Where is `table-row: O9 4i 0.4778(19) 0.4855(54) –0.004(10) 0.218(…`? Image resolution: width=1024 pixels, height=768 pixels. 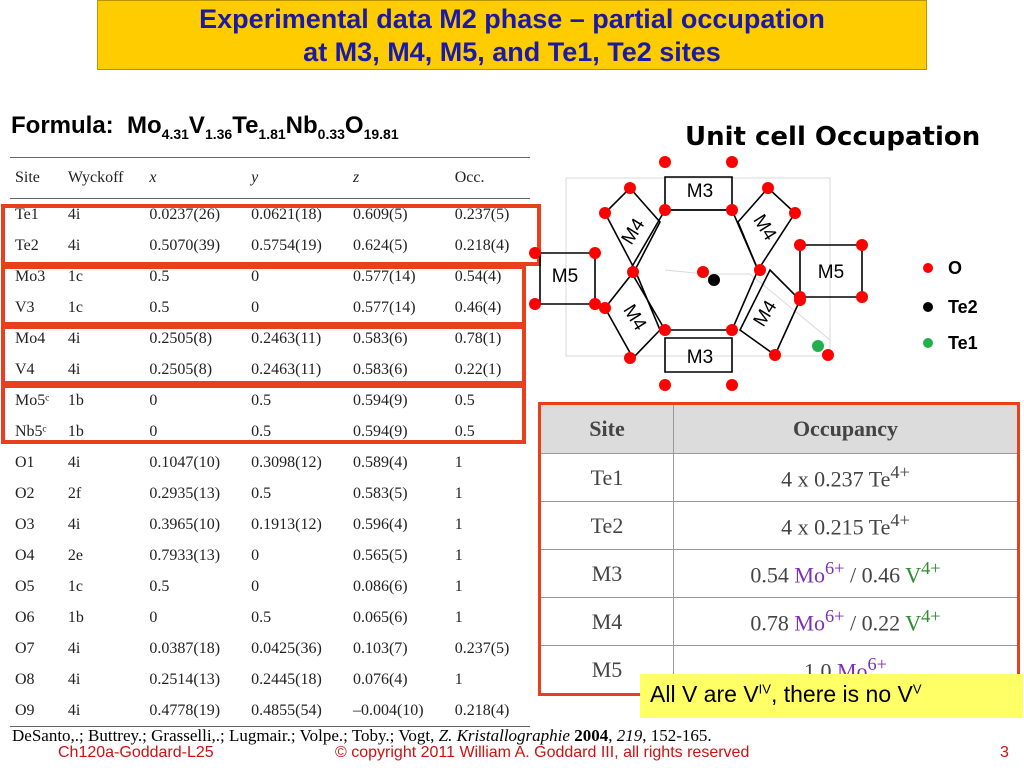
table-row: O9 4i 0.4778(19) 0.4855(54) –0.004(10) 0.218(… is located at coordinates (270, 711).